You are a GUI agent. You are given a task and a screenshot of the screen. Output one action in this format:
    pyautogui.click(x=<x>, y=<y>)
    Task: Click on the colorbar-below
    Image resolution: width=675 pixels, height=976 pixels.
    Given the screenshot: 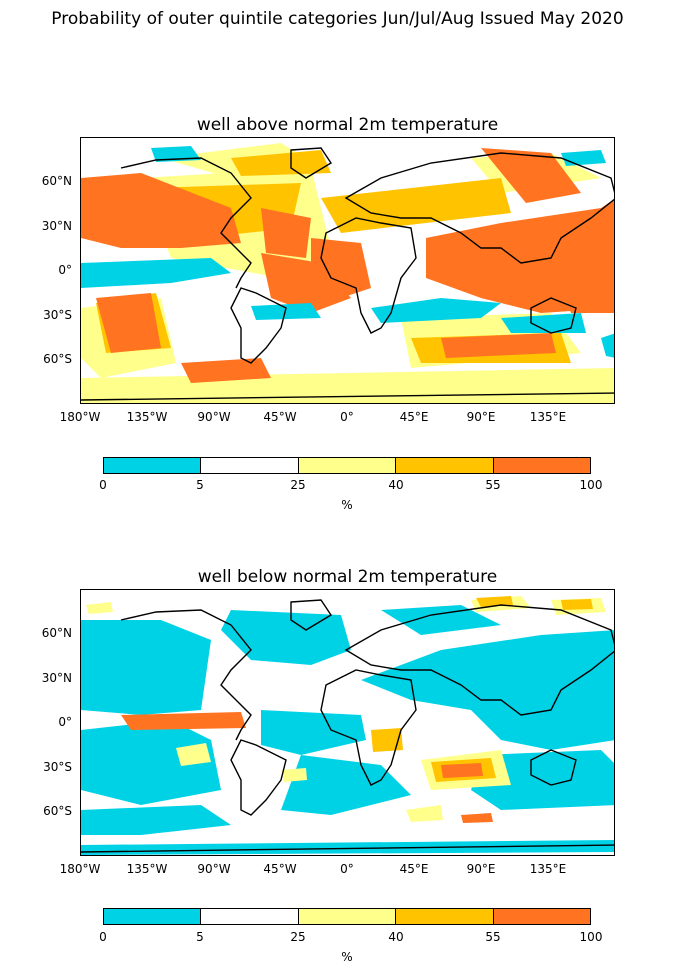 What is the action you would take?
    pyautogui.click(x=347, y=916)
    